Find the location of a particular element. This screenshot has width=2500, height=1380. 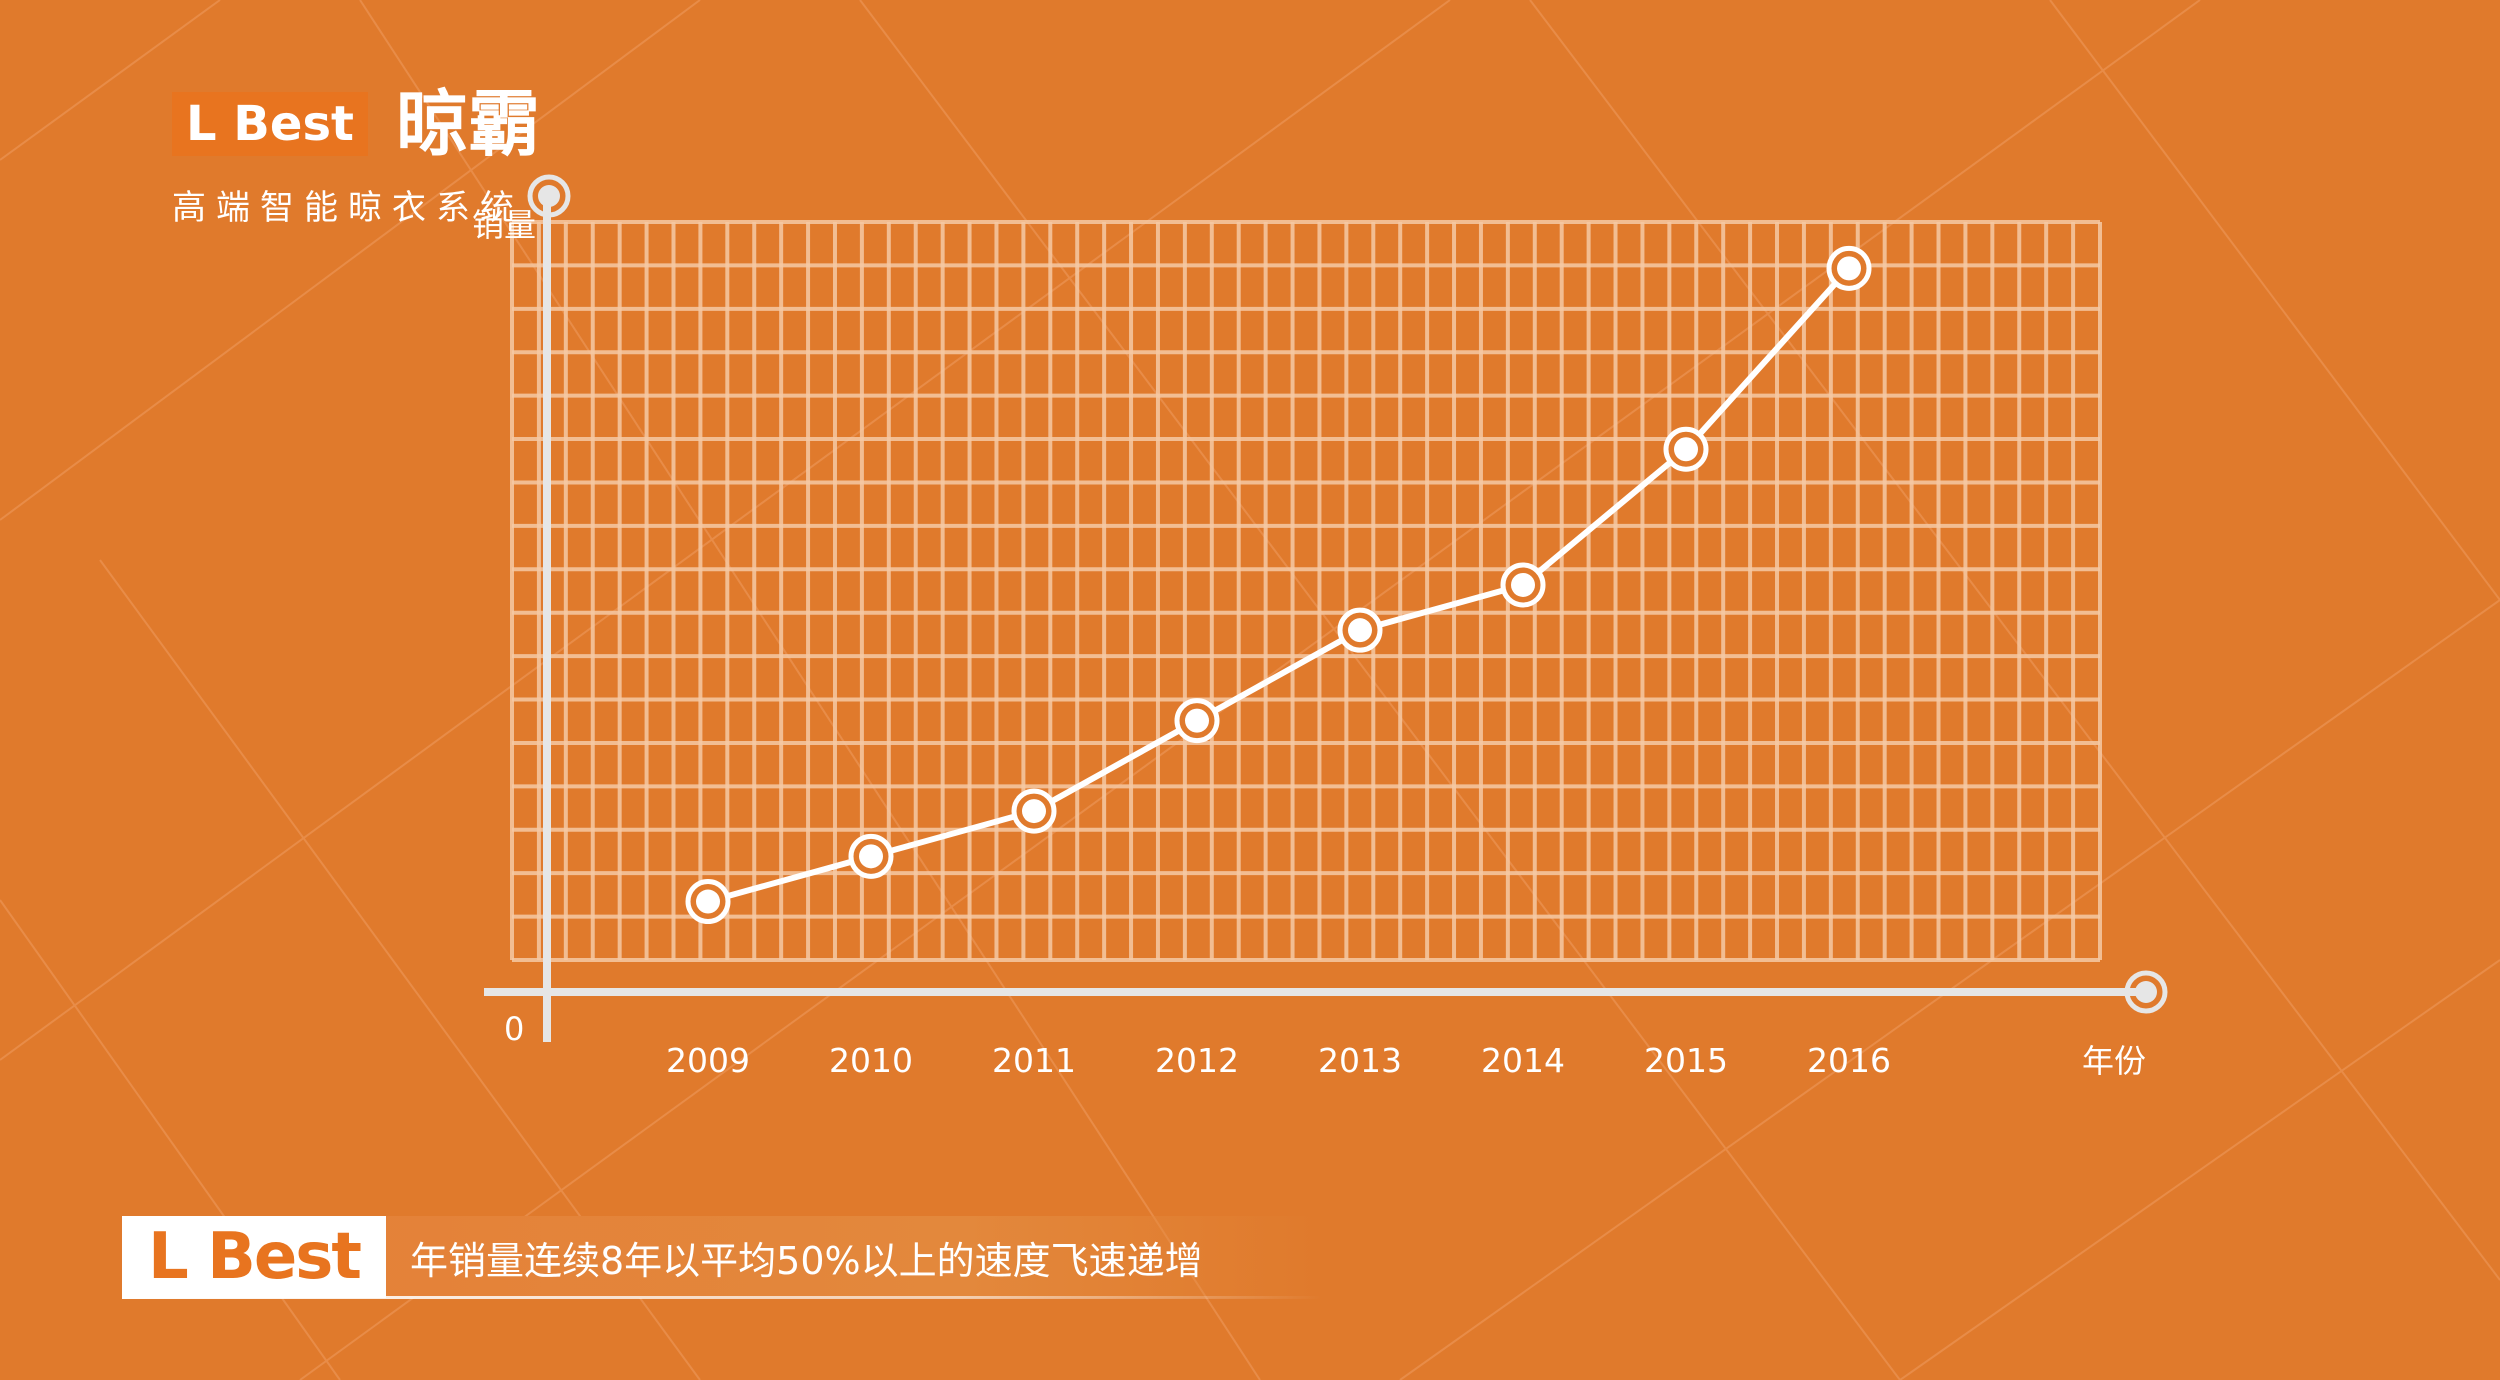

x-tick-label-2010: 2010 is located at coordinates (871, 1060).